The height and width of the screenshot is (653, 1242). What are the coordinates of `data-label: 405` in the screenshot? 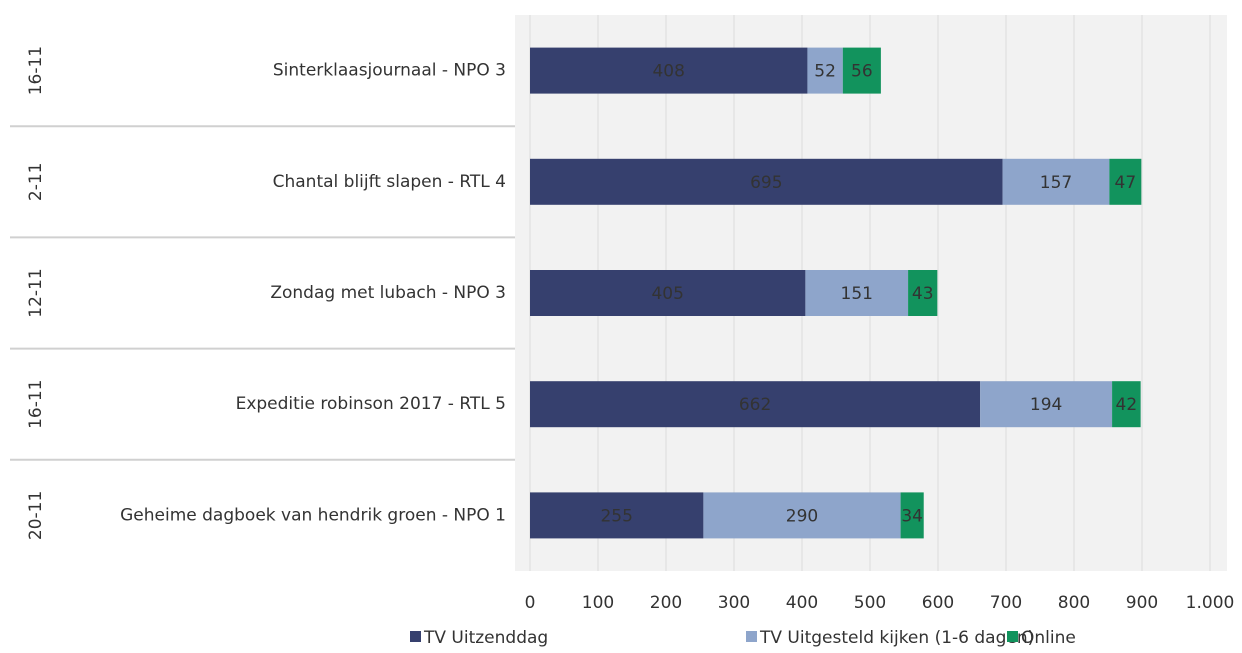 It's located at (667, 294).